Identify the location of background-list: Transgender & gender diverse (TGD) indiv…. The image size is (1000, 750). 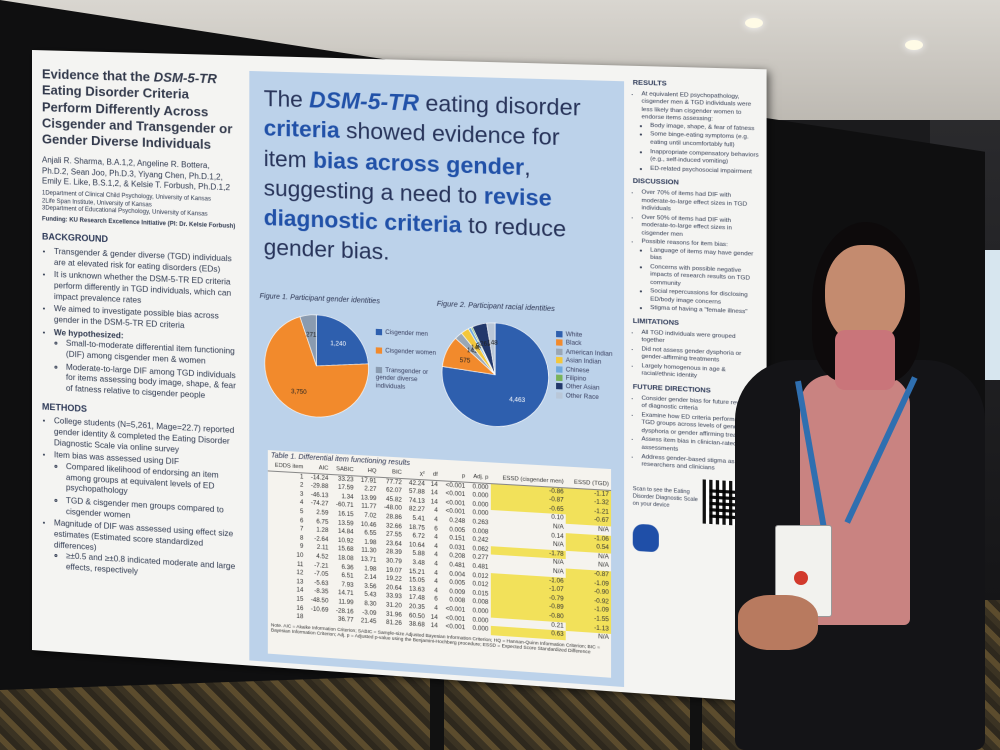
(140, 325).